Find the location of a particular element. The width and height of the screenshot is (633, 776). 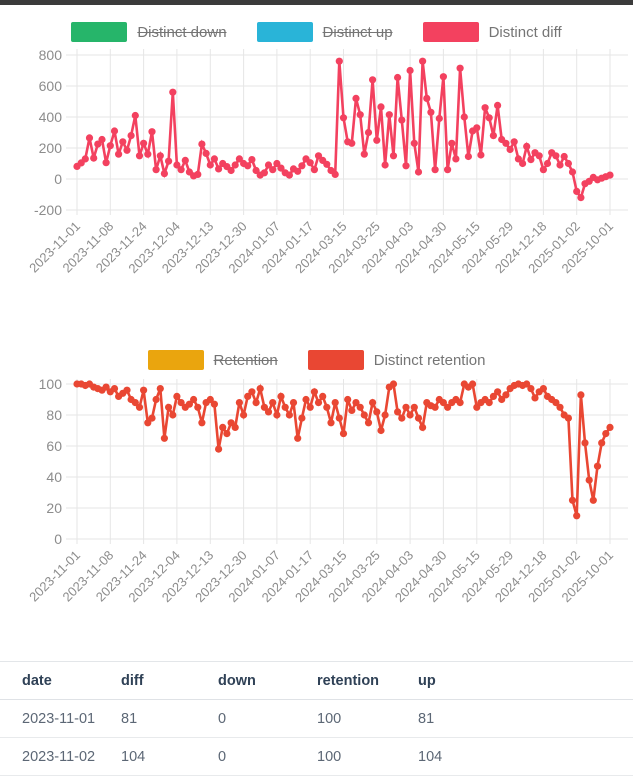

legend-label: Retention is located at coordinates (245, 360).